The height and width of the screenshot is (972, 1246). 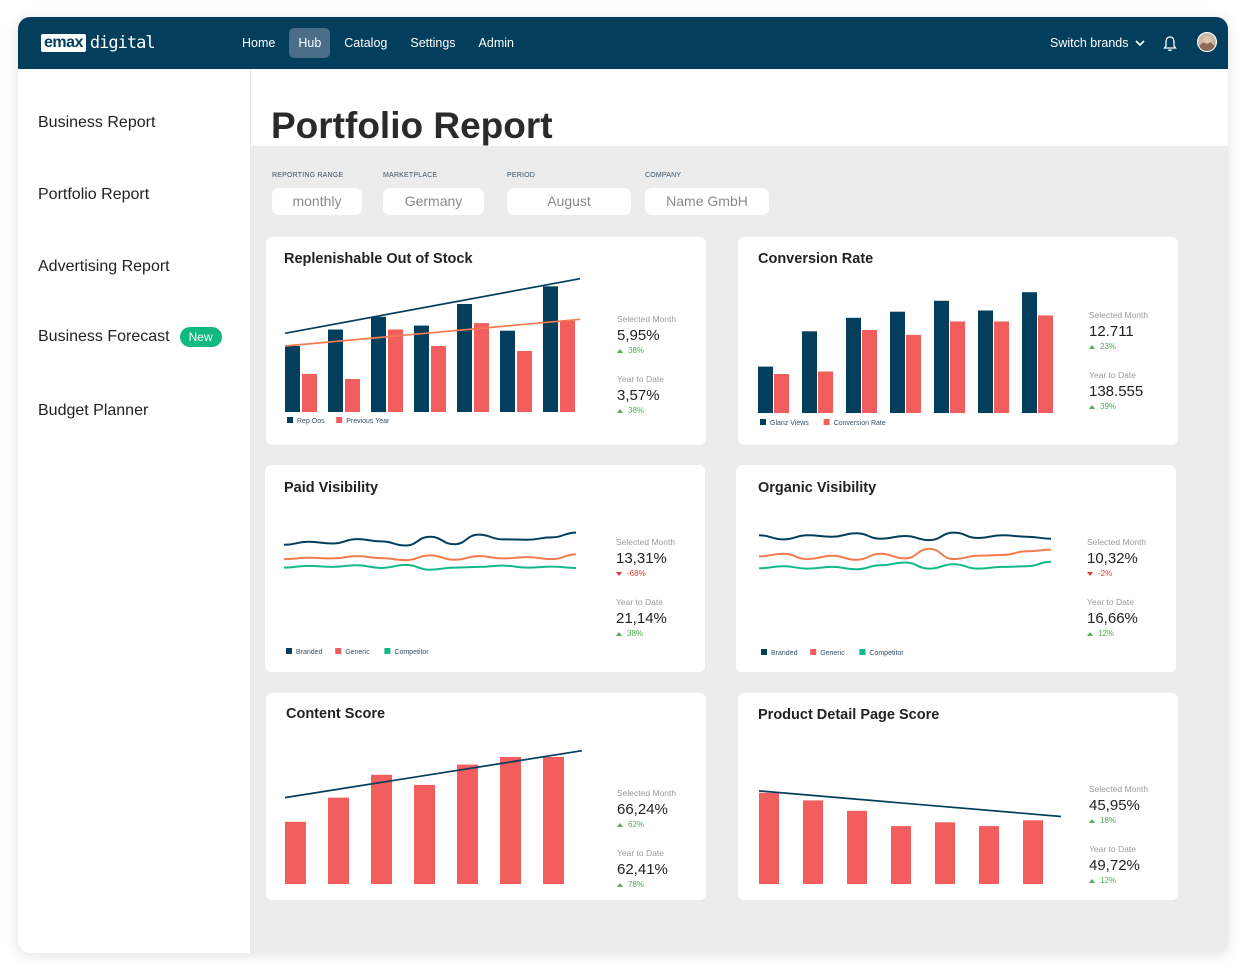 I want to click on sidebar-item-budget-planner: Budget Planner, so click(x=93, y=411).